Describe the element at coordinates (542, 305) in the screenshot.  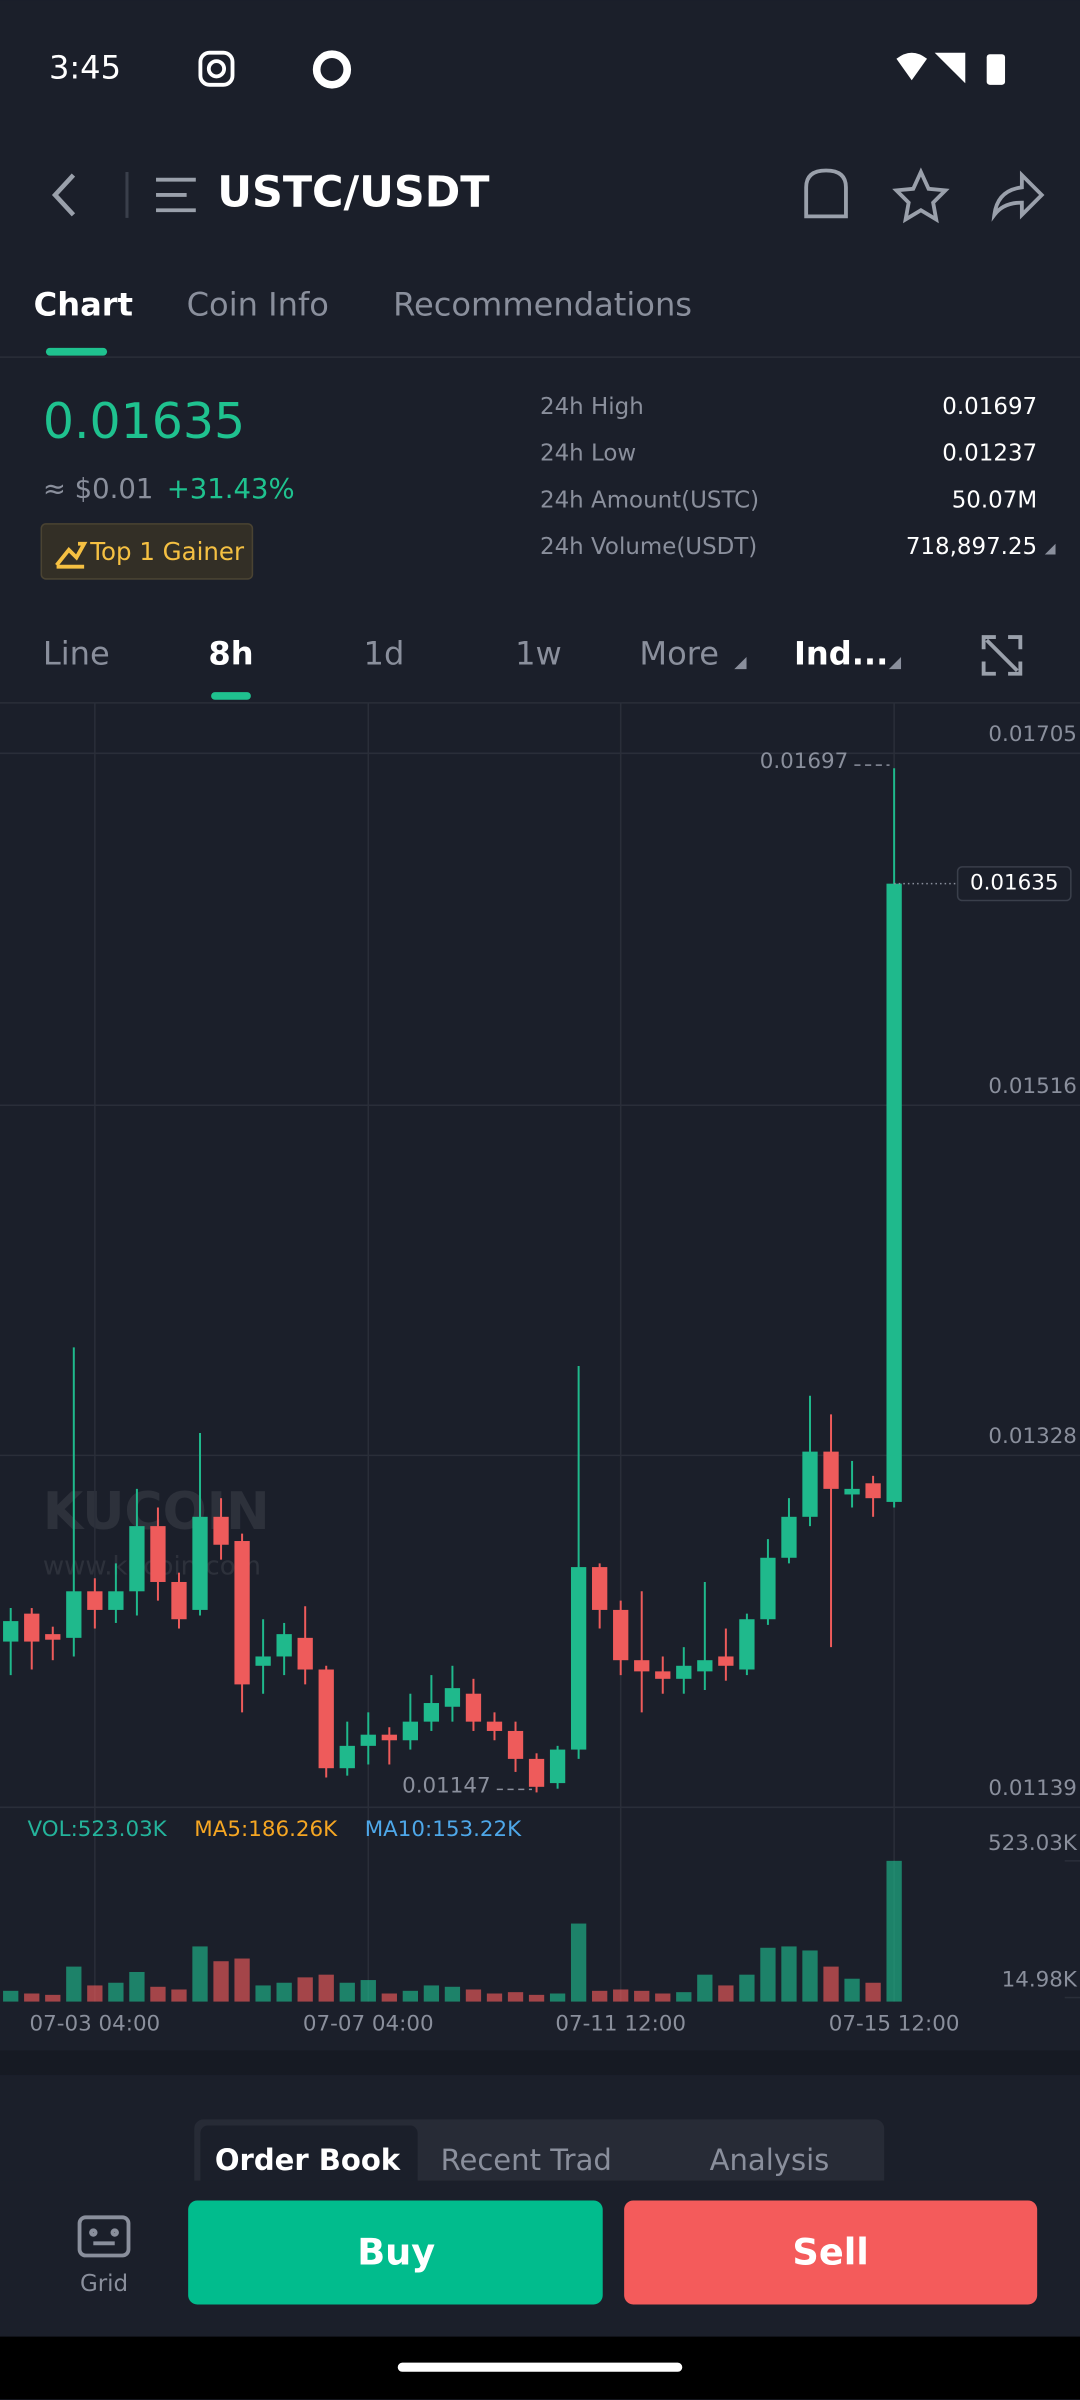
I see `tab: Recommendations` at that location.